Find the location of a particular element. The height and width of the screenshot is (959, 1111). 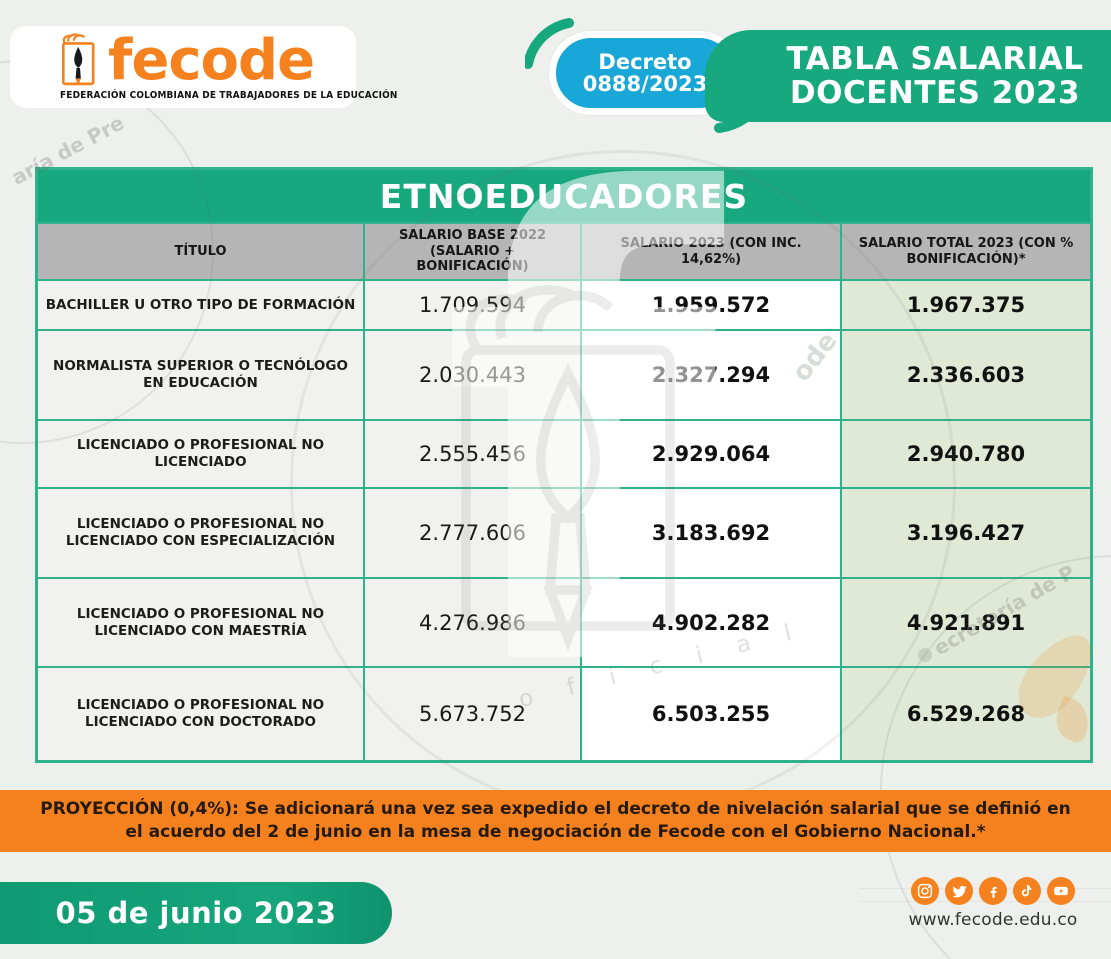

row-0-total: 1.967.375 is located at coordinates (966, 305).